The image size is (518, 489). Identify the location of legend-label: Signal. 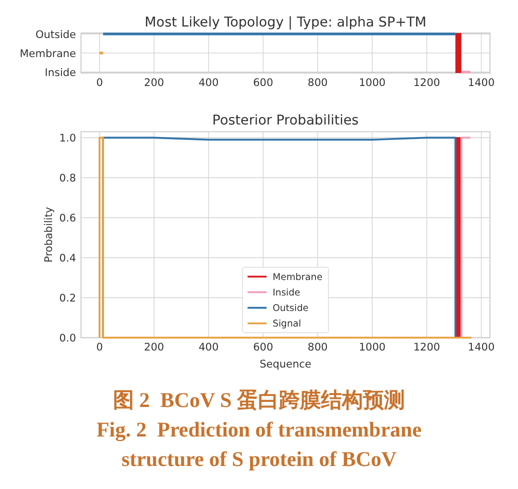
(287, 324).